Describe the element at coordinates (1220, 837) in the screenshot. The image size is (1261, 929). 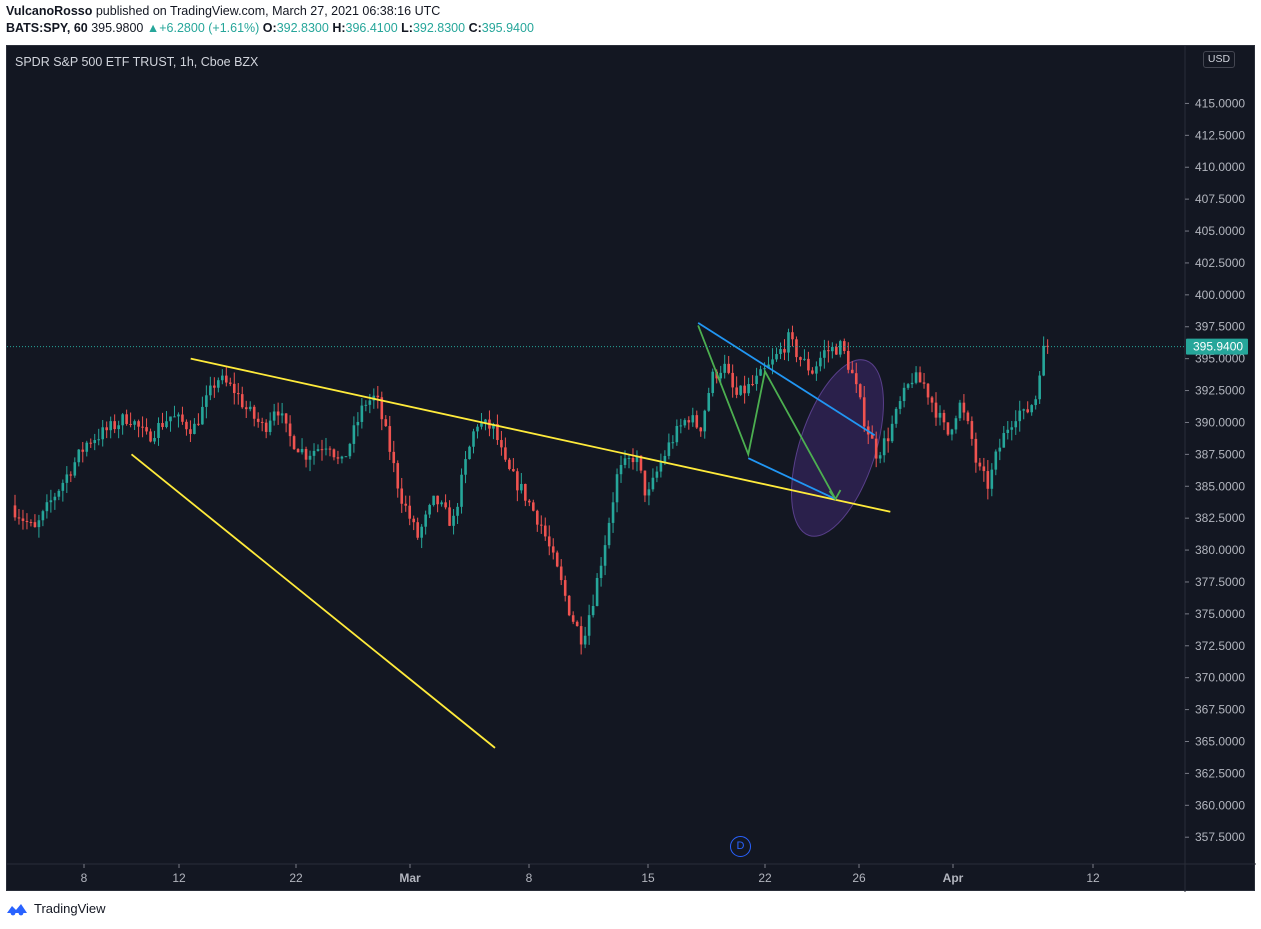
I see `y-tick-label: 357.5000` at that location.